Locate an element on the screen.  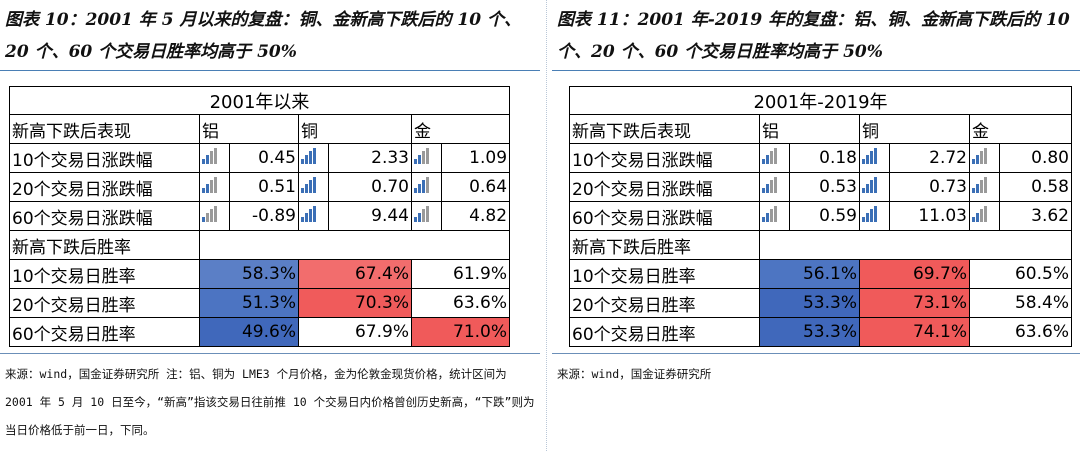
value-cell: 0.58 is located at coordinates (1035, 187).